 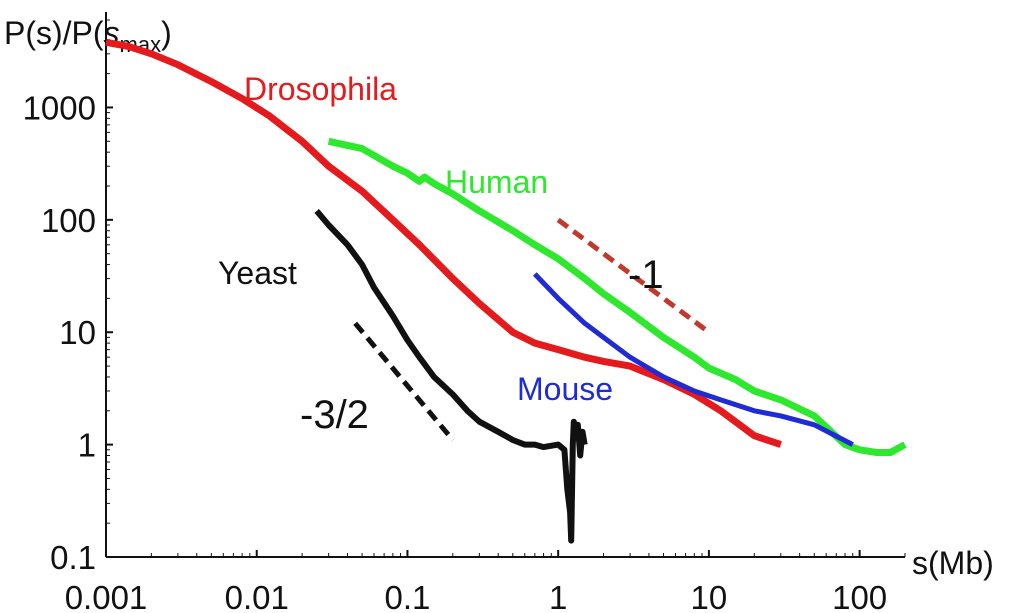 I want to click on slope-label-slope-minus-3-2: -3/2, so click(x=334, y=415).